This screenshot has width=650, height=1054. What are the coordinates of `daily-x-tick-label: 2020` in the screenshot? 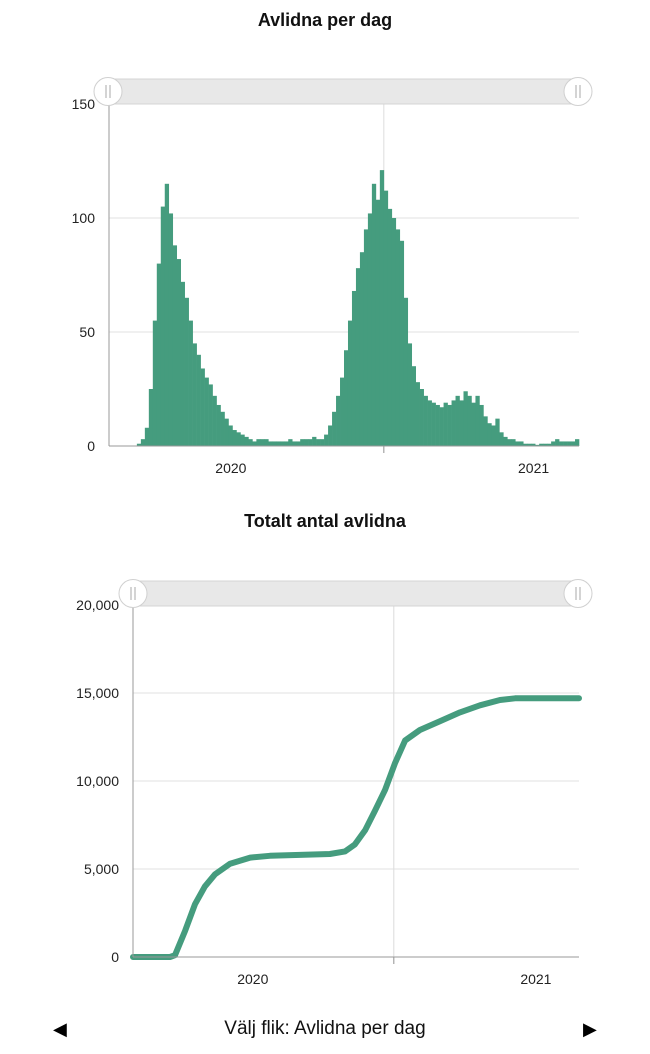 It's located at (230, 468).